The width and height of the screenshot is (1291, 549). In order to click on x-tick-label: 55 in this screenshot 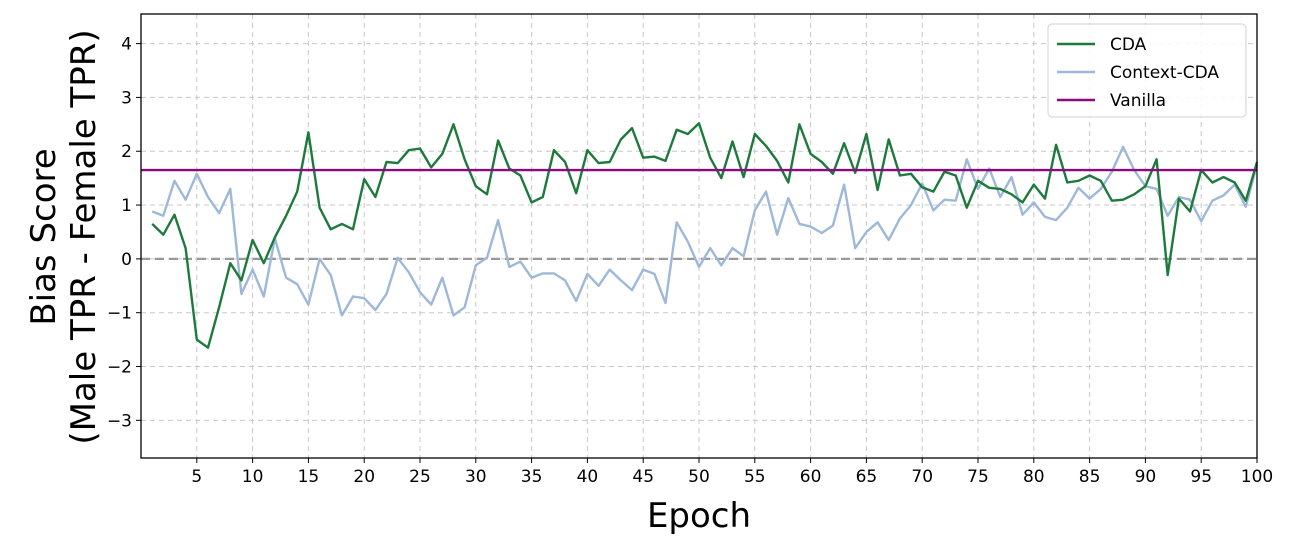, I will do `click(755, 477)`.